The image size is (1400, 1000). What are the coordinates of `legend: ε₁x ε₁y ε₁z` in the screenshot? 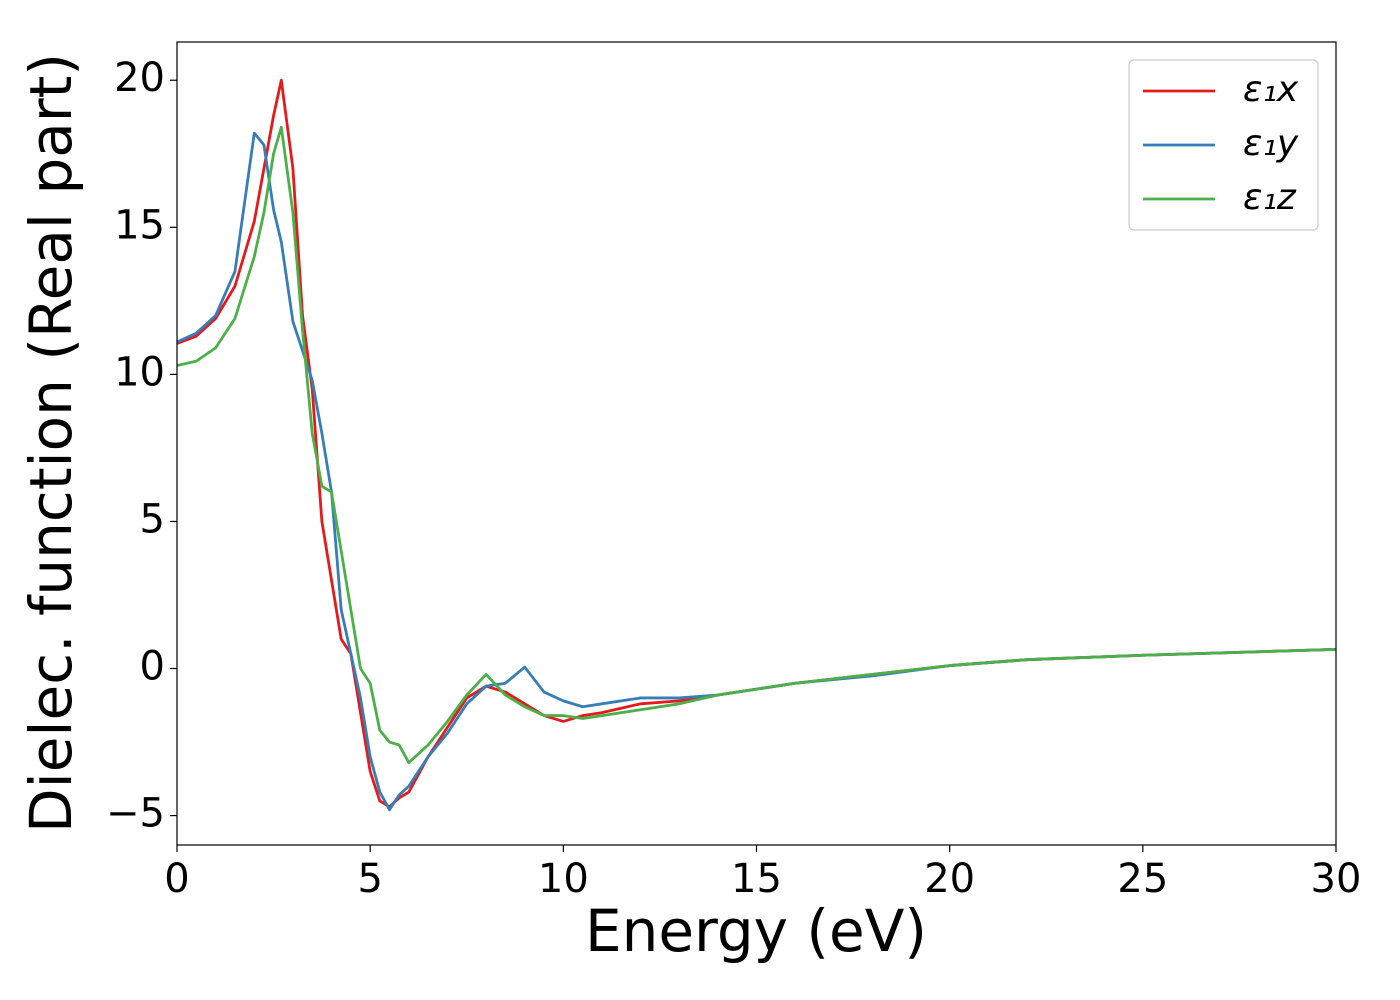 It's located at (1223, 145).